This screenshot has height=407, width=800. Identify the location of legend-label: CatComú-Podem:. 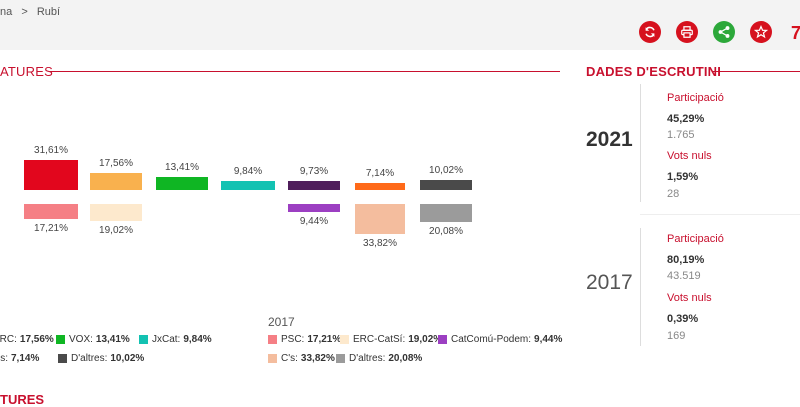
(491, 339).